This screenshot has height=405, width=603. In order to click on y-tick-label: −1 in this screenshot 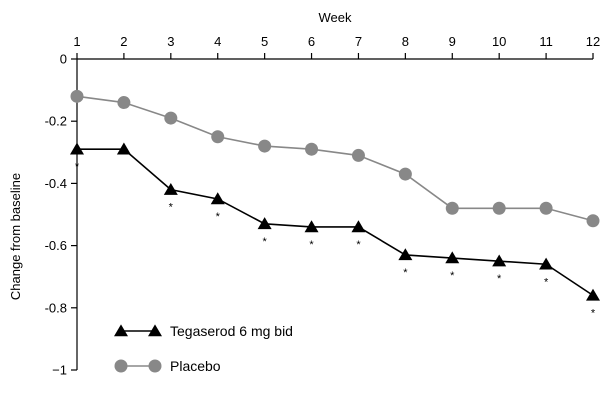, I will do `click(59, 370)`.